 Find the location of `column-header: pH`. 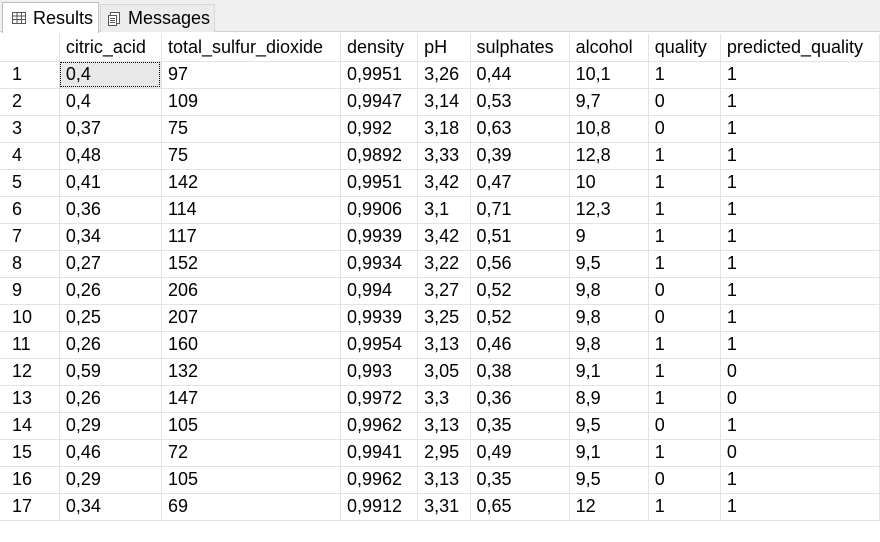

column-header: pH is located at coordinates (444, 48).